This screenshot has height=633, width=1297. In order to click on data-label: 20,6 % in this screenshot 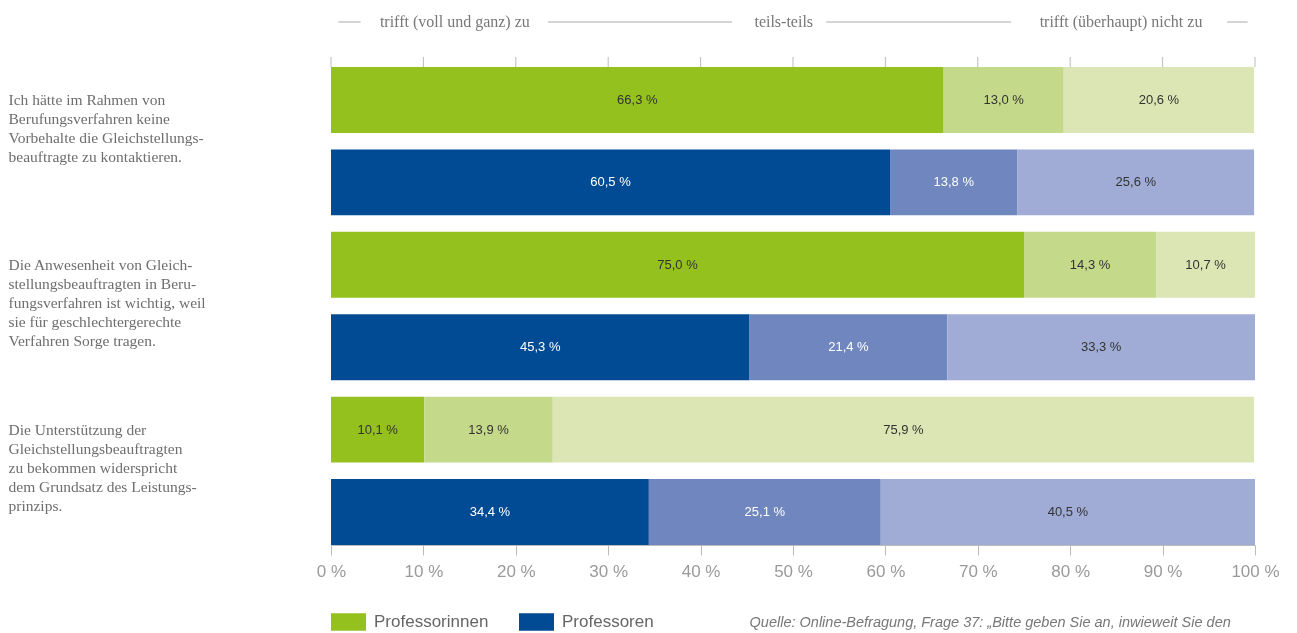, I will do `click(1159, 99)`.